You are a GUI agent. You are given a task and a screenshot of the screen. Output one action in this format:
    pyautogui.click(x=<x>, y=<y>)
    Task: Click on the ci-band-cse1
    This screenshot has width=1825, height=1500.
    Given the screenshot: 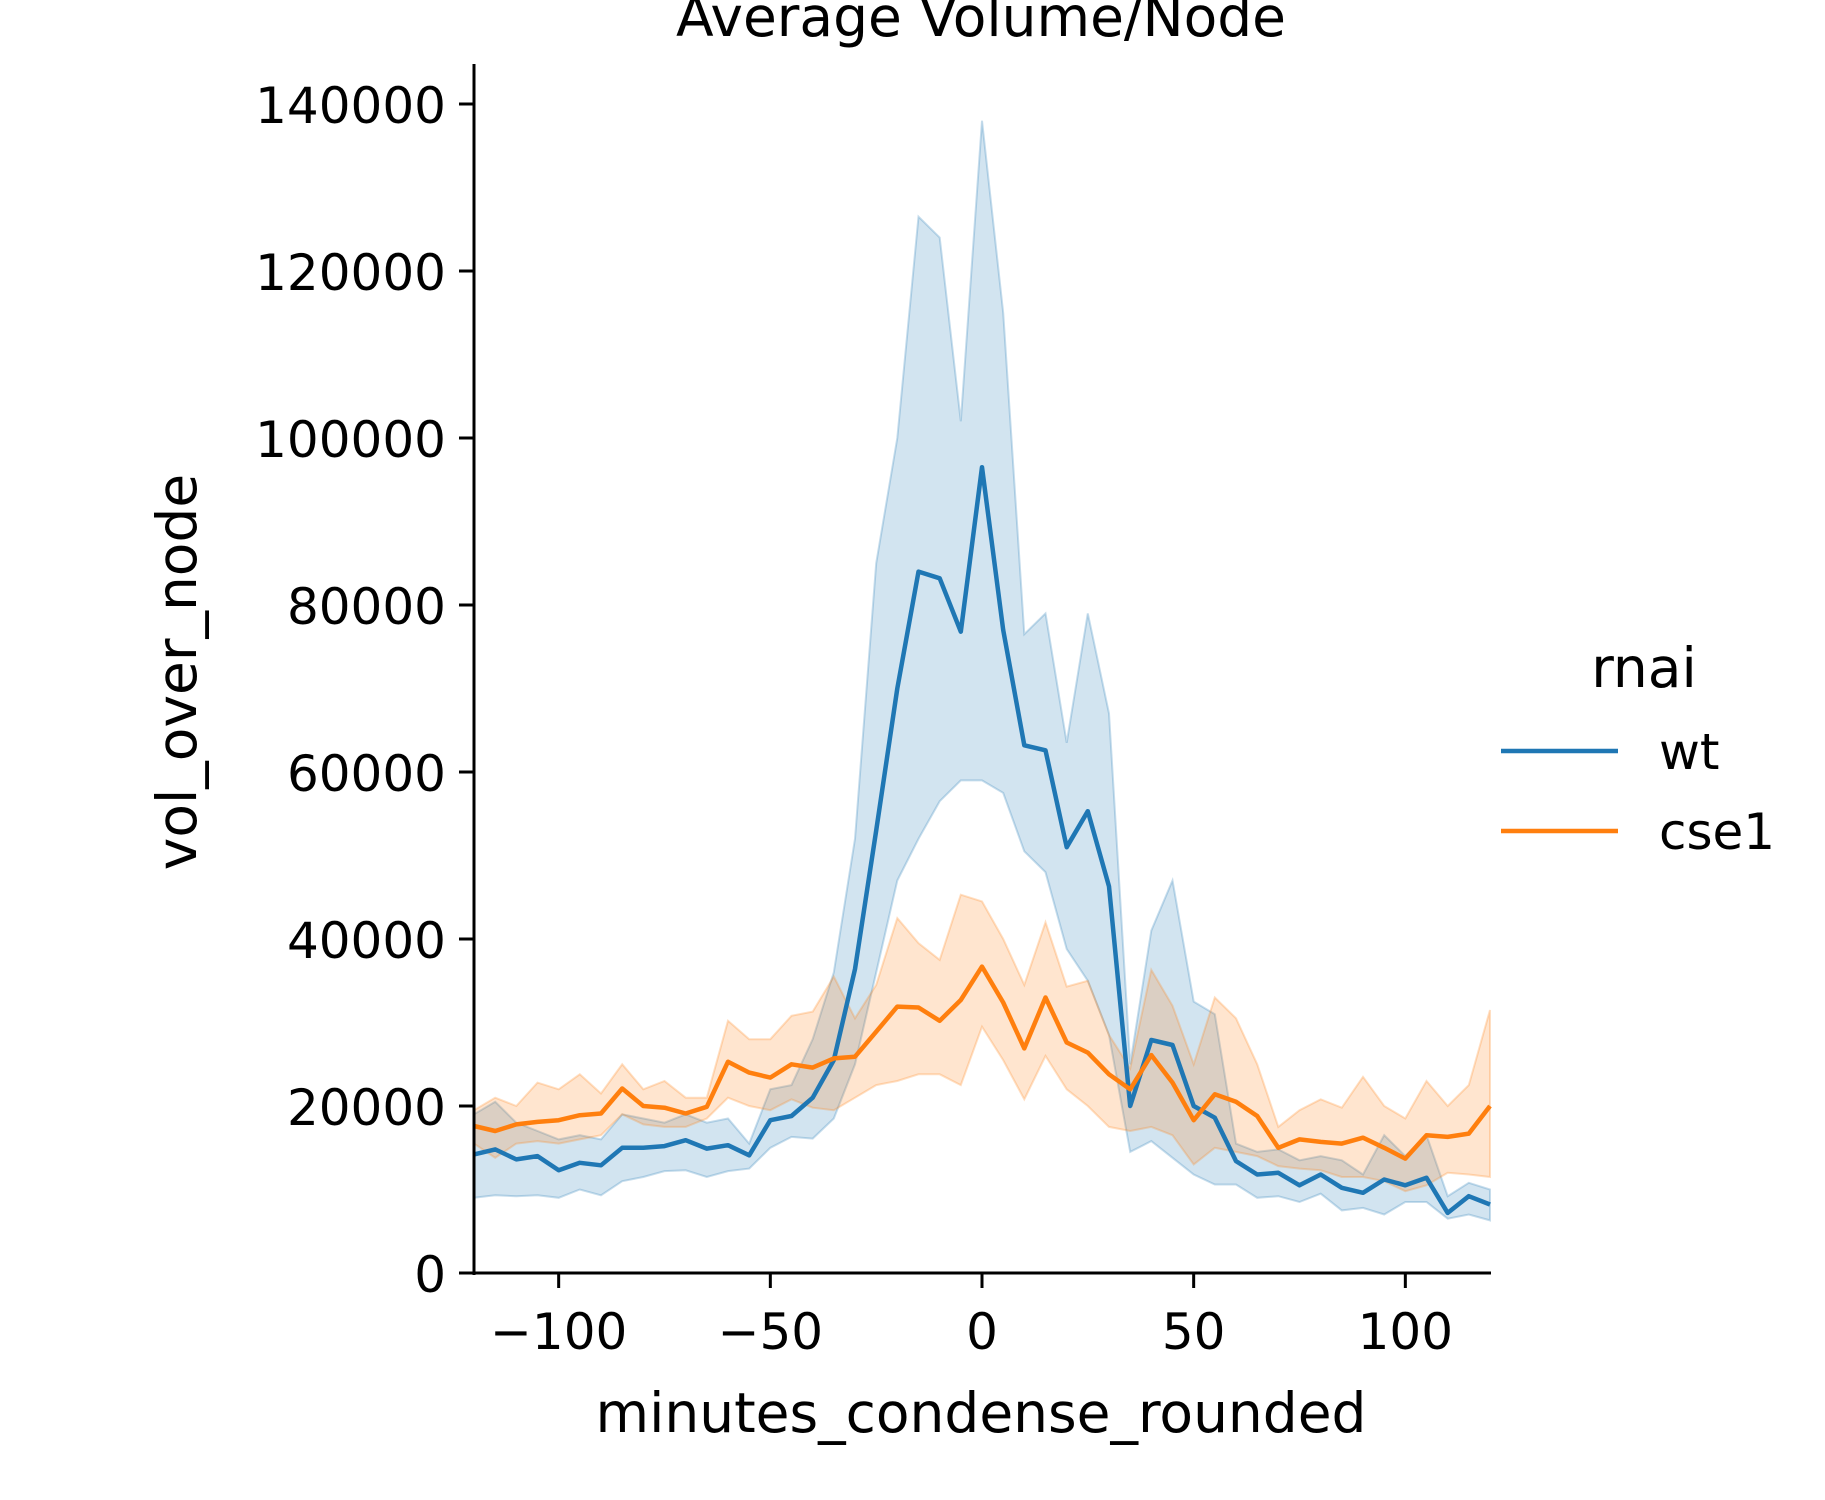 What is the action you would take?
    pyautogui.click(x=982, y=1043)
    